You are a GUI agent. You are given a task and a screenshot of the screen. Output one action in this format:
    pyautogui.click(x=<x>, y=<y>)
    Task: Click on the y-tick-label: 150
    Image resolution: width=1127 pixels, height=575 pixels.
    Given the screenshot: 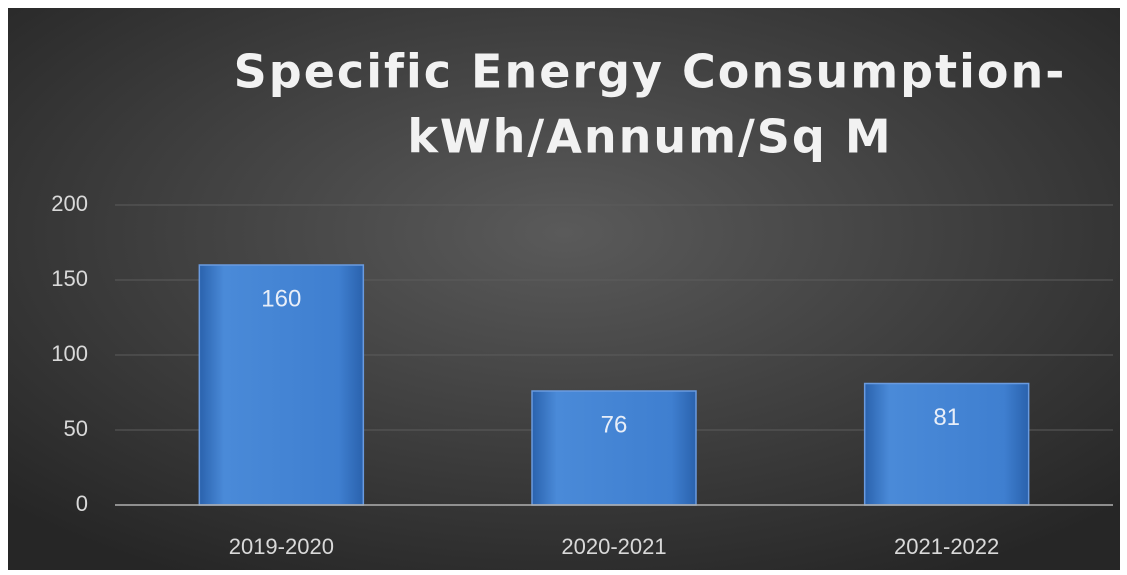 What is the action you would take?
    pyautogui.click(x=69, y=278)
    